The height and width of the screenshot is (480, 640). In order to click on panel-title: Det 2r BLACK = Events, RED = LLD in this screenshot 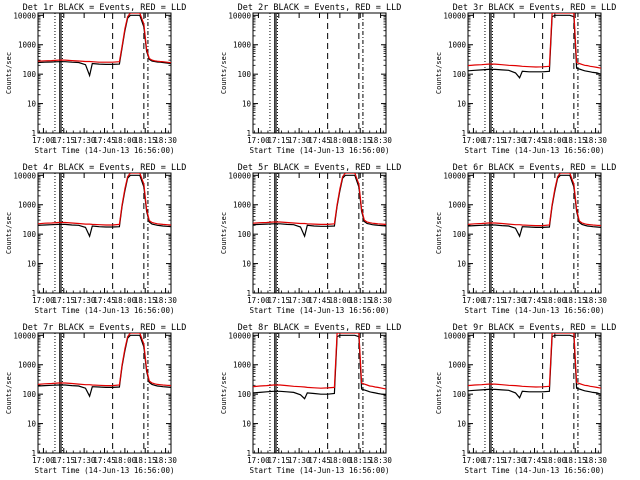, I will do `click(320, 8)`.